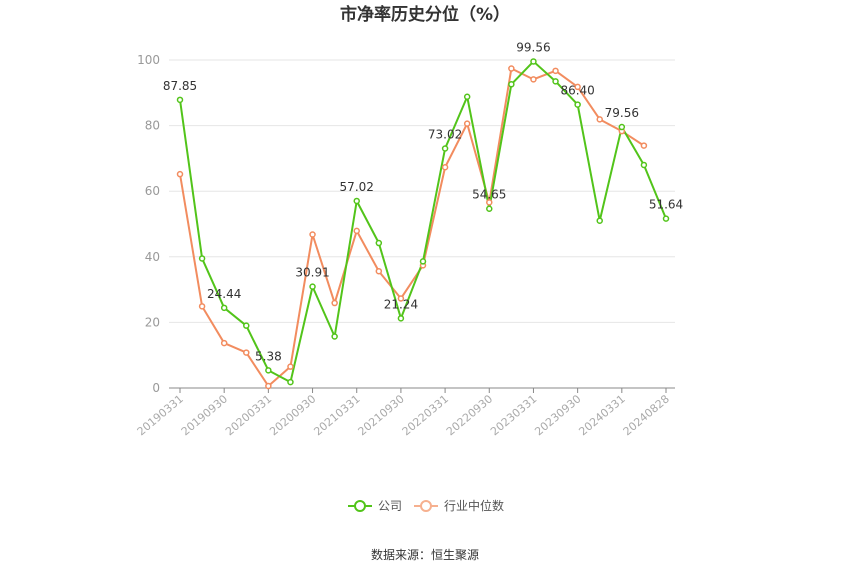 The image size is (850, 575). I want to click on x-tick-label: 20220930, so click(469, 415).